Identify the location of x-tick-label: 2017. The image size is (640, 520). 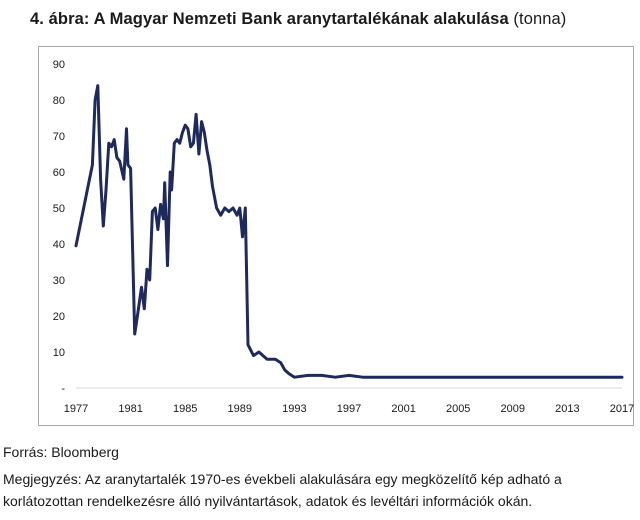
(622, 409).